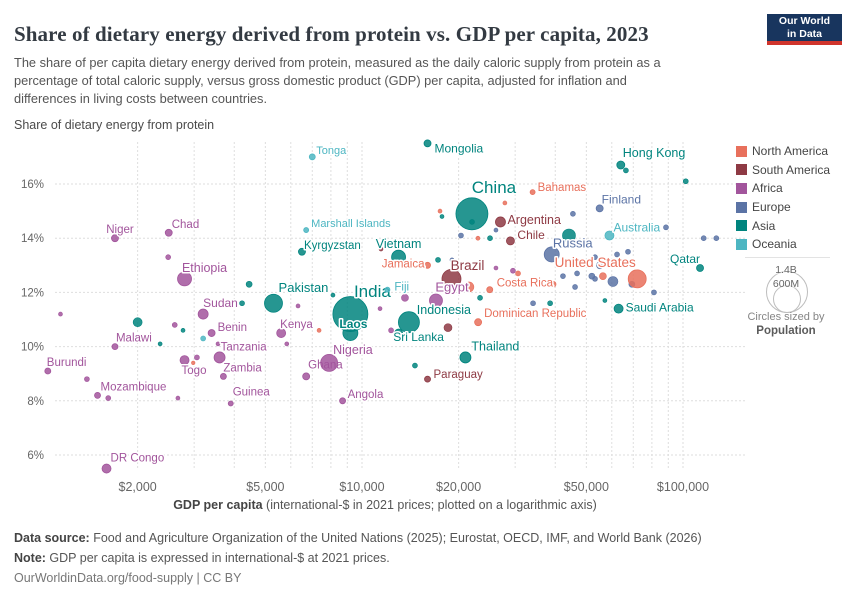 The image size is (850, 600). Describe the element at coordinates (472, 214) in the screenshot. I see `data-point-china` at that location.